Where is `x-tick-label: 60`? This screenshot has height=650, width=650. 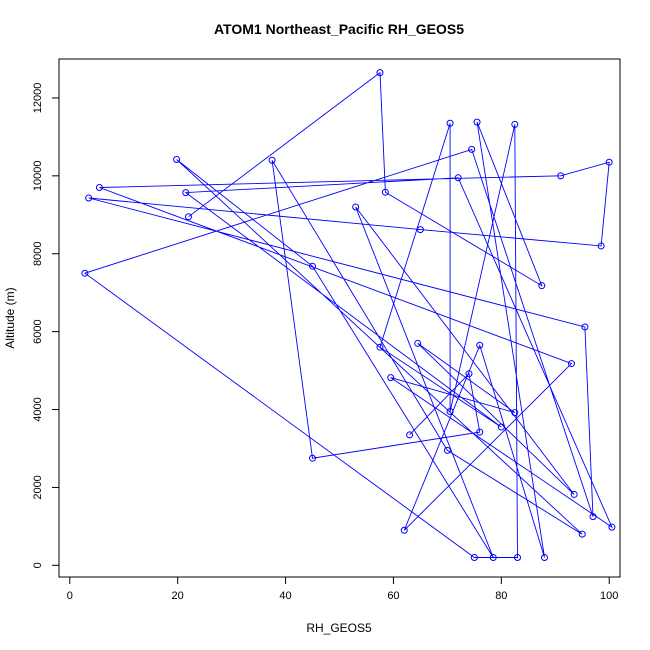 x-tick-label: 60 is located at coordinates (393, 596).